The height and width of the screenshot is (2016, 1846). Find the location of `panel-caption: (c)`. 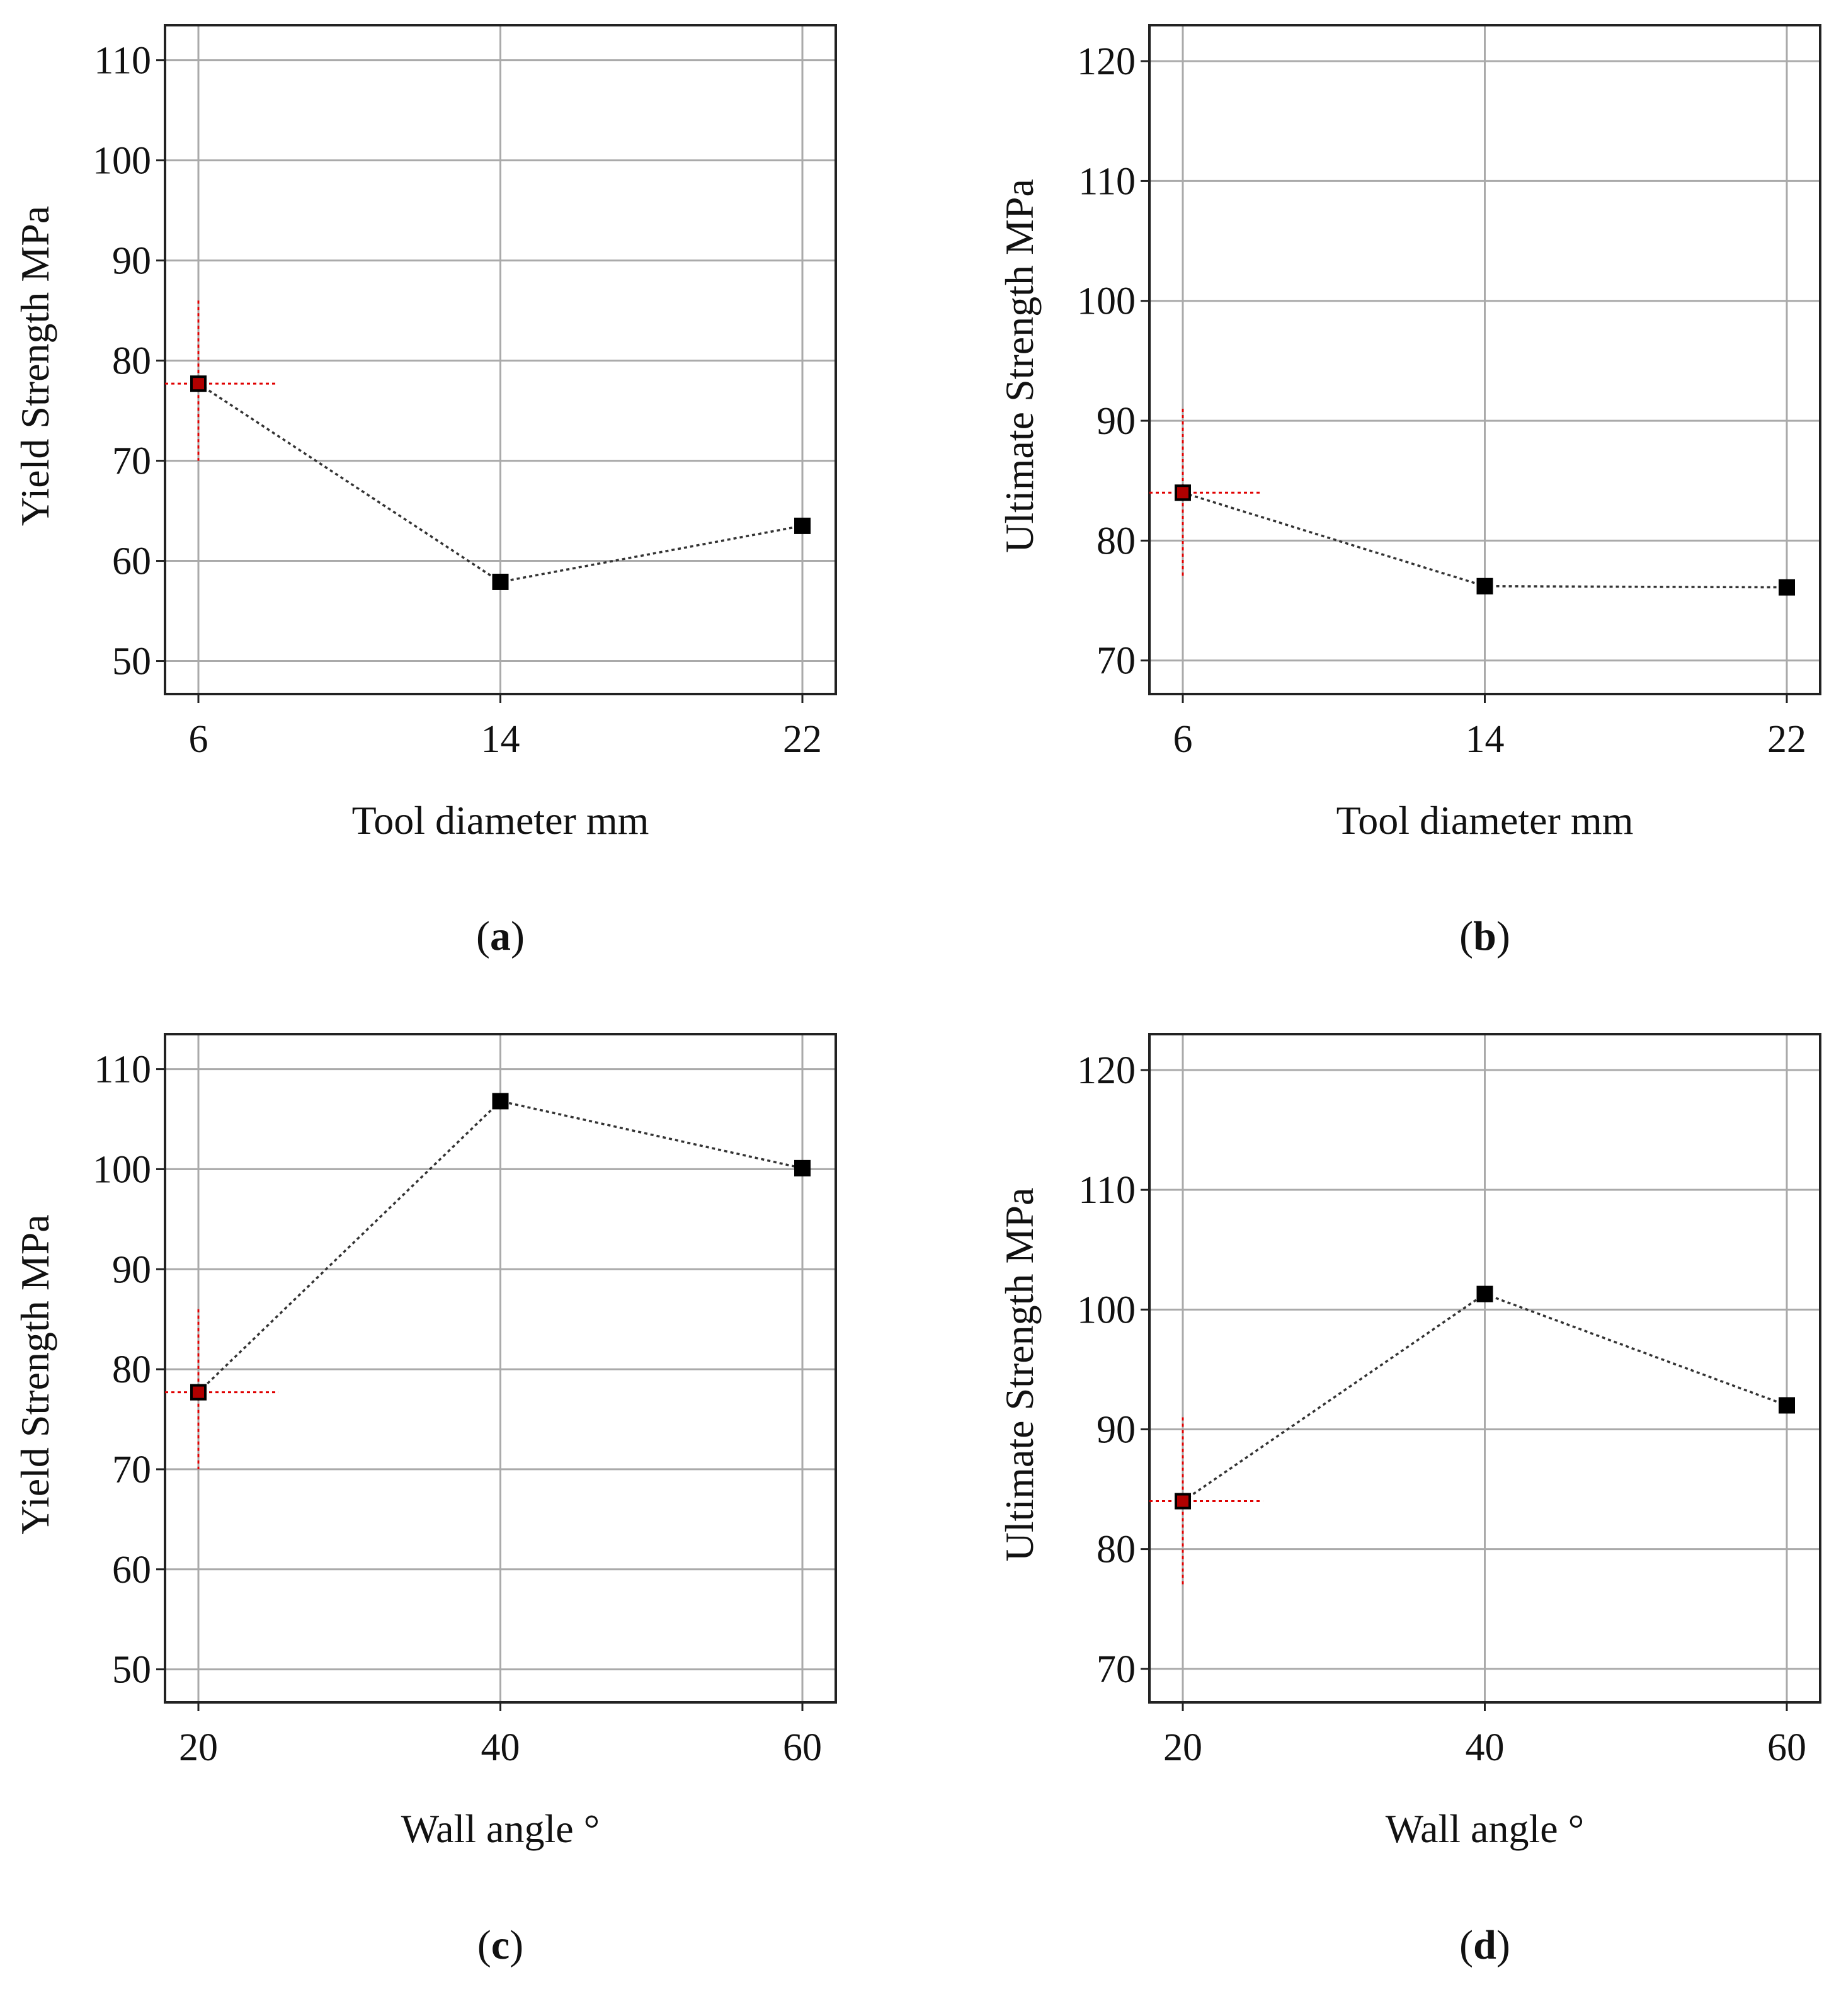

panel-caption: (c) is located at coordinates (500, 1945).